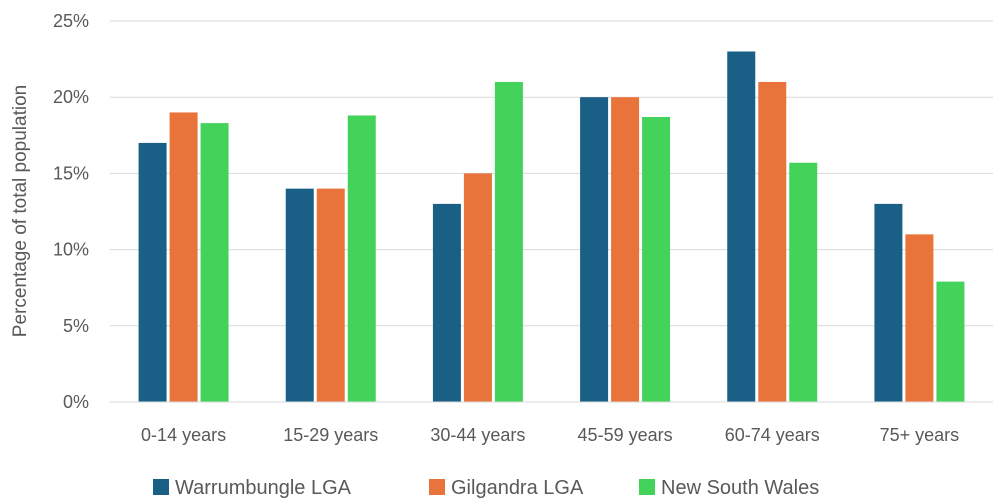 The width and height of the screenshot is (993, 502). Describe the element at coordinates (71, 211) in the screenshot. I see `y-axis-tick-labels: 0% 5% 10% 15% 20% 25%` at that location.